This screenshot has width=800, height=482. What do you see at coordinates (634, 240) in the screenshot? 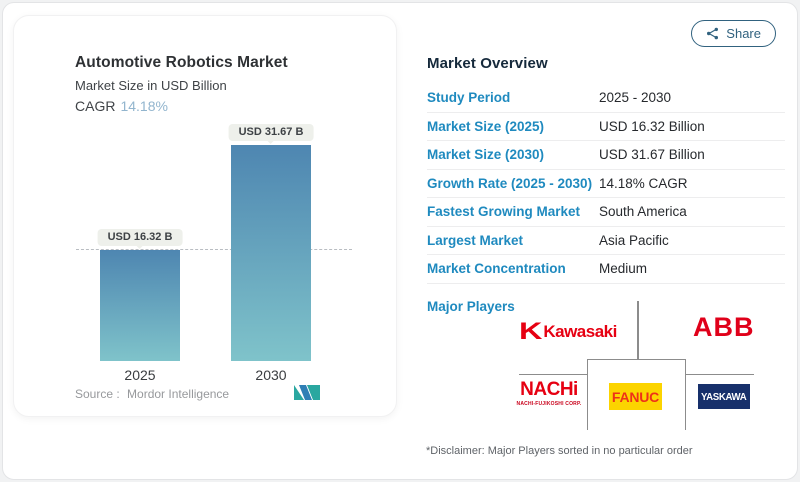
I see `row-value: Asia Pacific` at bounding box center [634, 240].